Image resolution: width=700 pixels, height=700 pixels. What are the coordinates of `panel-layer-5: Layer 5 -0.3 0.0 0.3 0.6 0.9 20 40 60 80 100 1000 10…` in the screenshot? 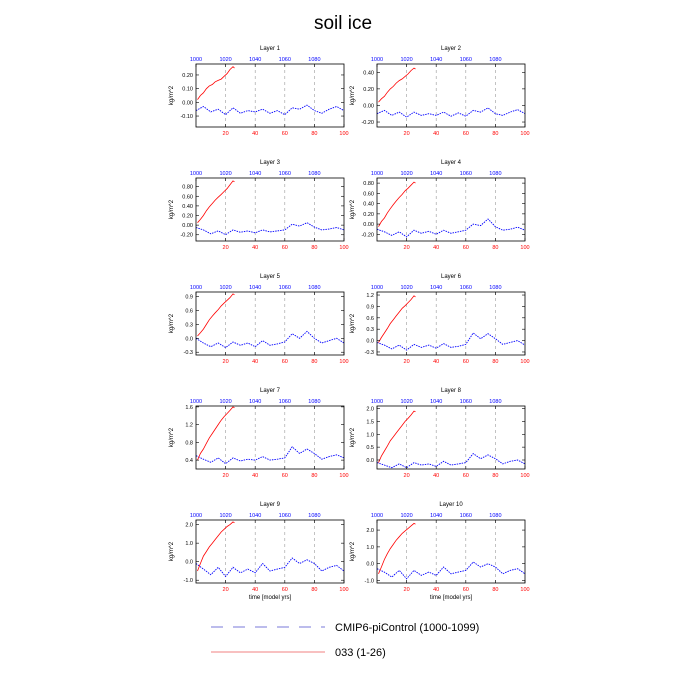 It's located at (259, 319).